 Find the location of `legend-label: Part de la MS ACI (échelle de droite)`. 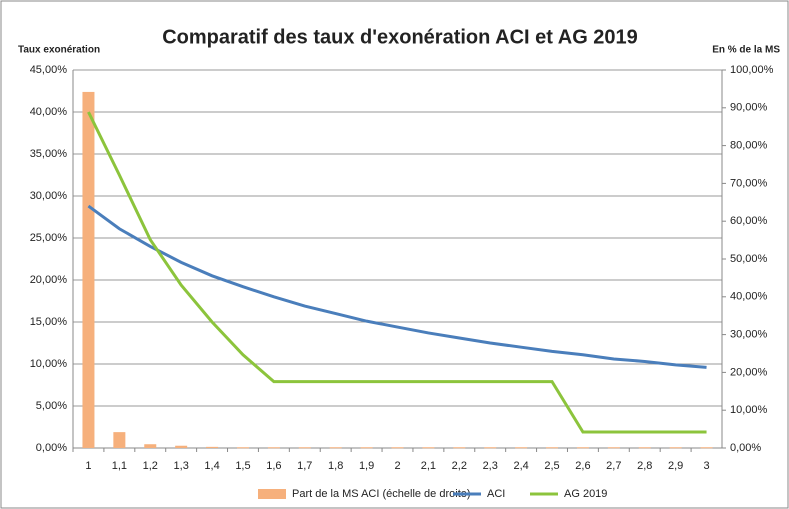

legend-label: Part de la MS ACI (échelle de droite) is located at coordinates (381, 494).